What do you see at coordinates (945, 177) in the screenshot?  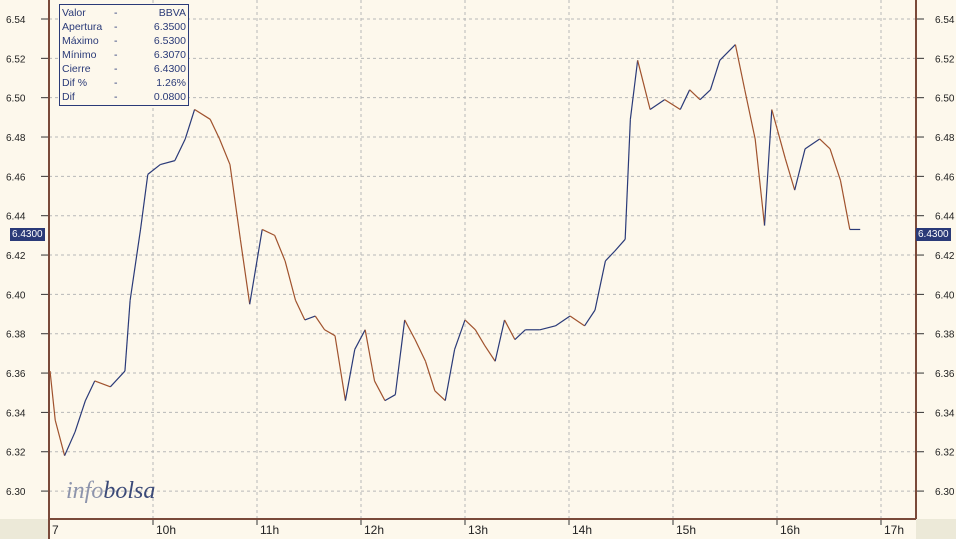 I see `y-tick-label-right: 6.46` at bounding box center [945, 177].